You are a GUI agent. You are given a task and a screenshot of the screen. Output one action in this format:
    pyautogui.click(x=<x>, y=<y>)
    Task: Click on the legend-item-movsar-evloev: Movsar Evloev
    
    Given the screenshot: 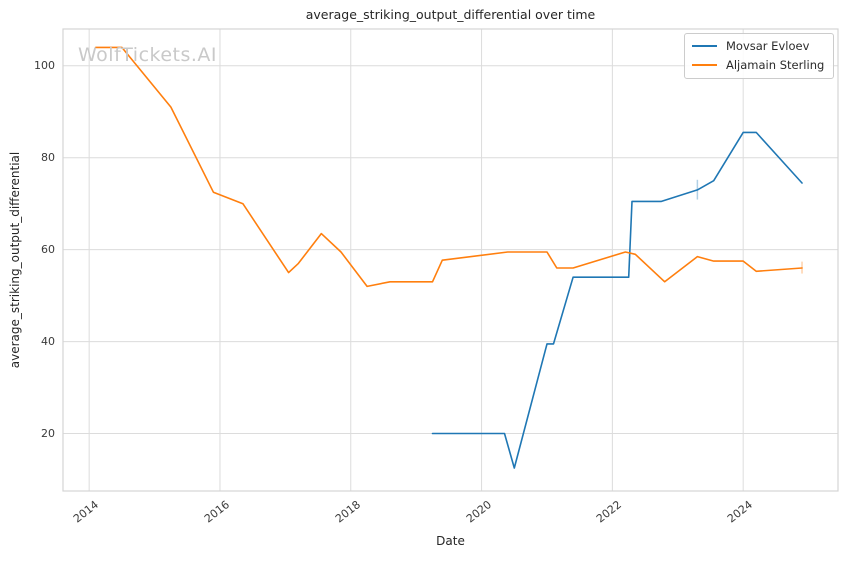 What is the action you would take?
    pyautogui.click(x=758, y=46)
    